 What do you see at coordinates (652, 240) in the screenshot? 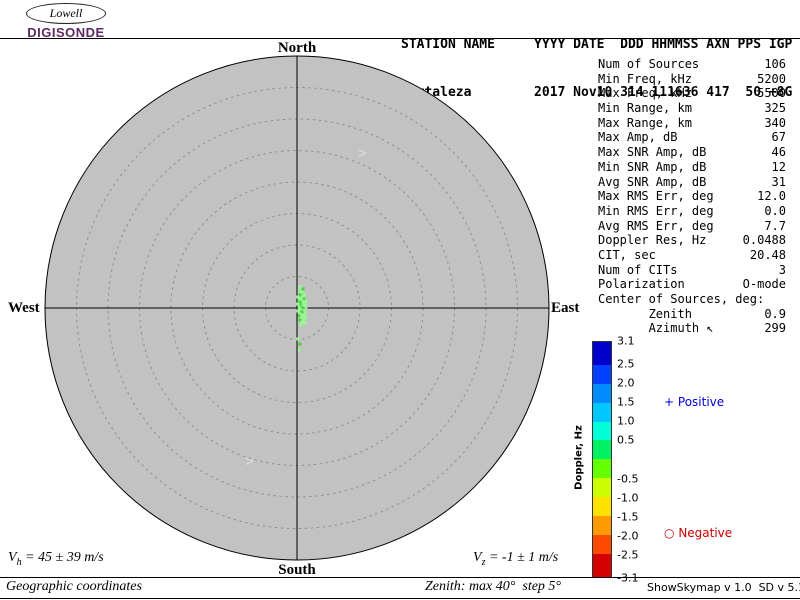
I see `parameter-label: Doppler Res, Hz` at bounding box center [652, 240].